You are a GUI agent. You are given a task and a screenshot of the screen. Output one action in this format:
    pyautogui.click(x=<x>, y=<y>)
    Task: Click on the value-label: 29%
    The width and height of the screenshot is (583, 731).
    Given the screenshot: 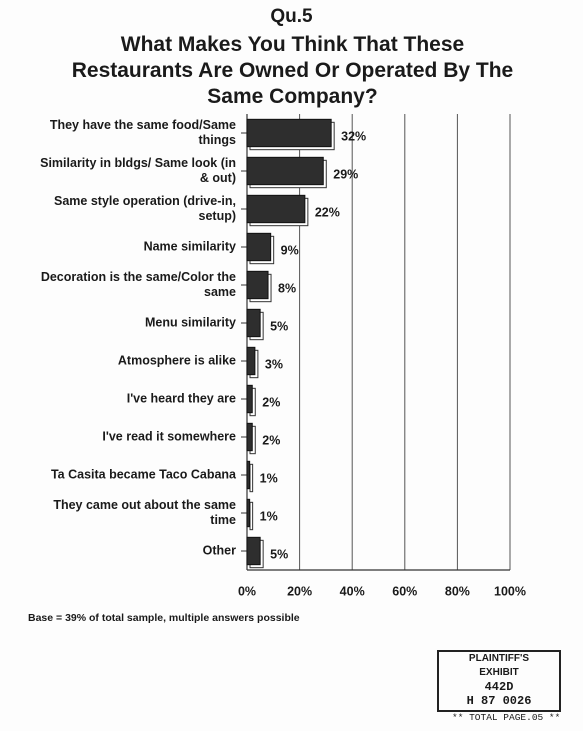 What is the action you would take?
    pyautogui.click(x=345, y=174)
    